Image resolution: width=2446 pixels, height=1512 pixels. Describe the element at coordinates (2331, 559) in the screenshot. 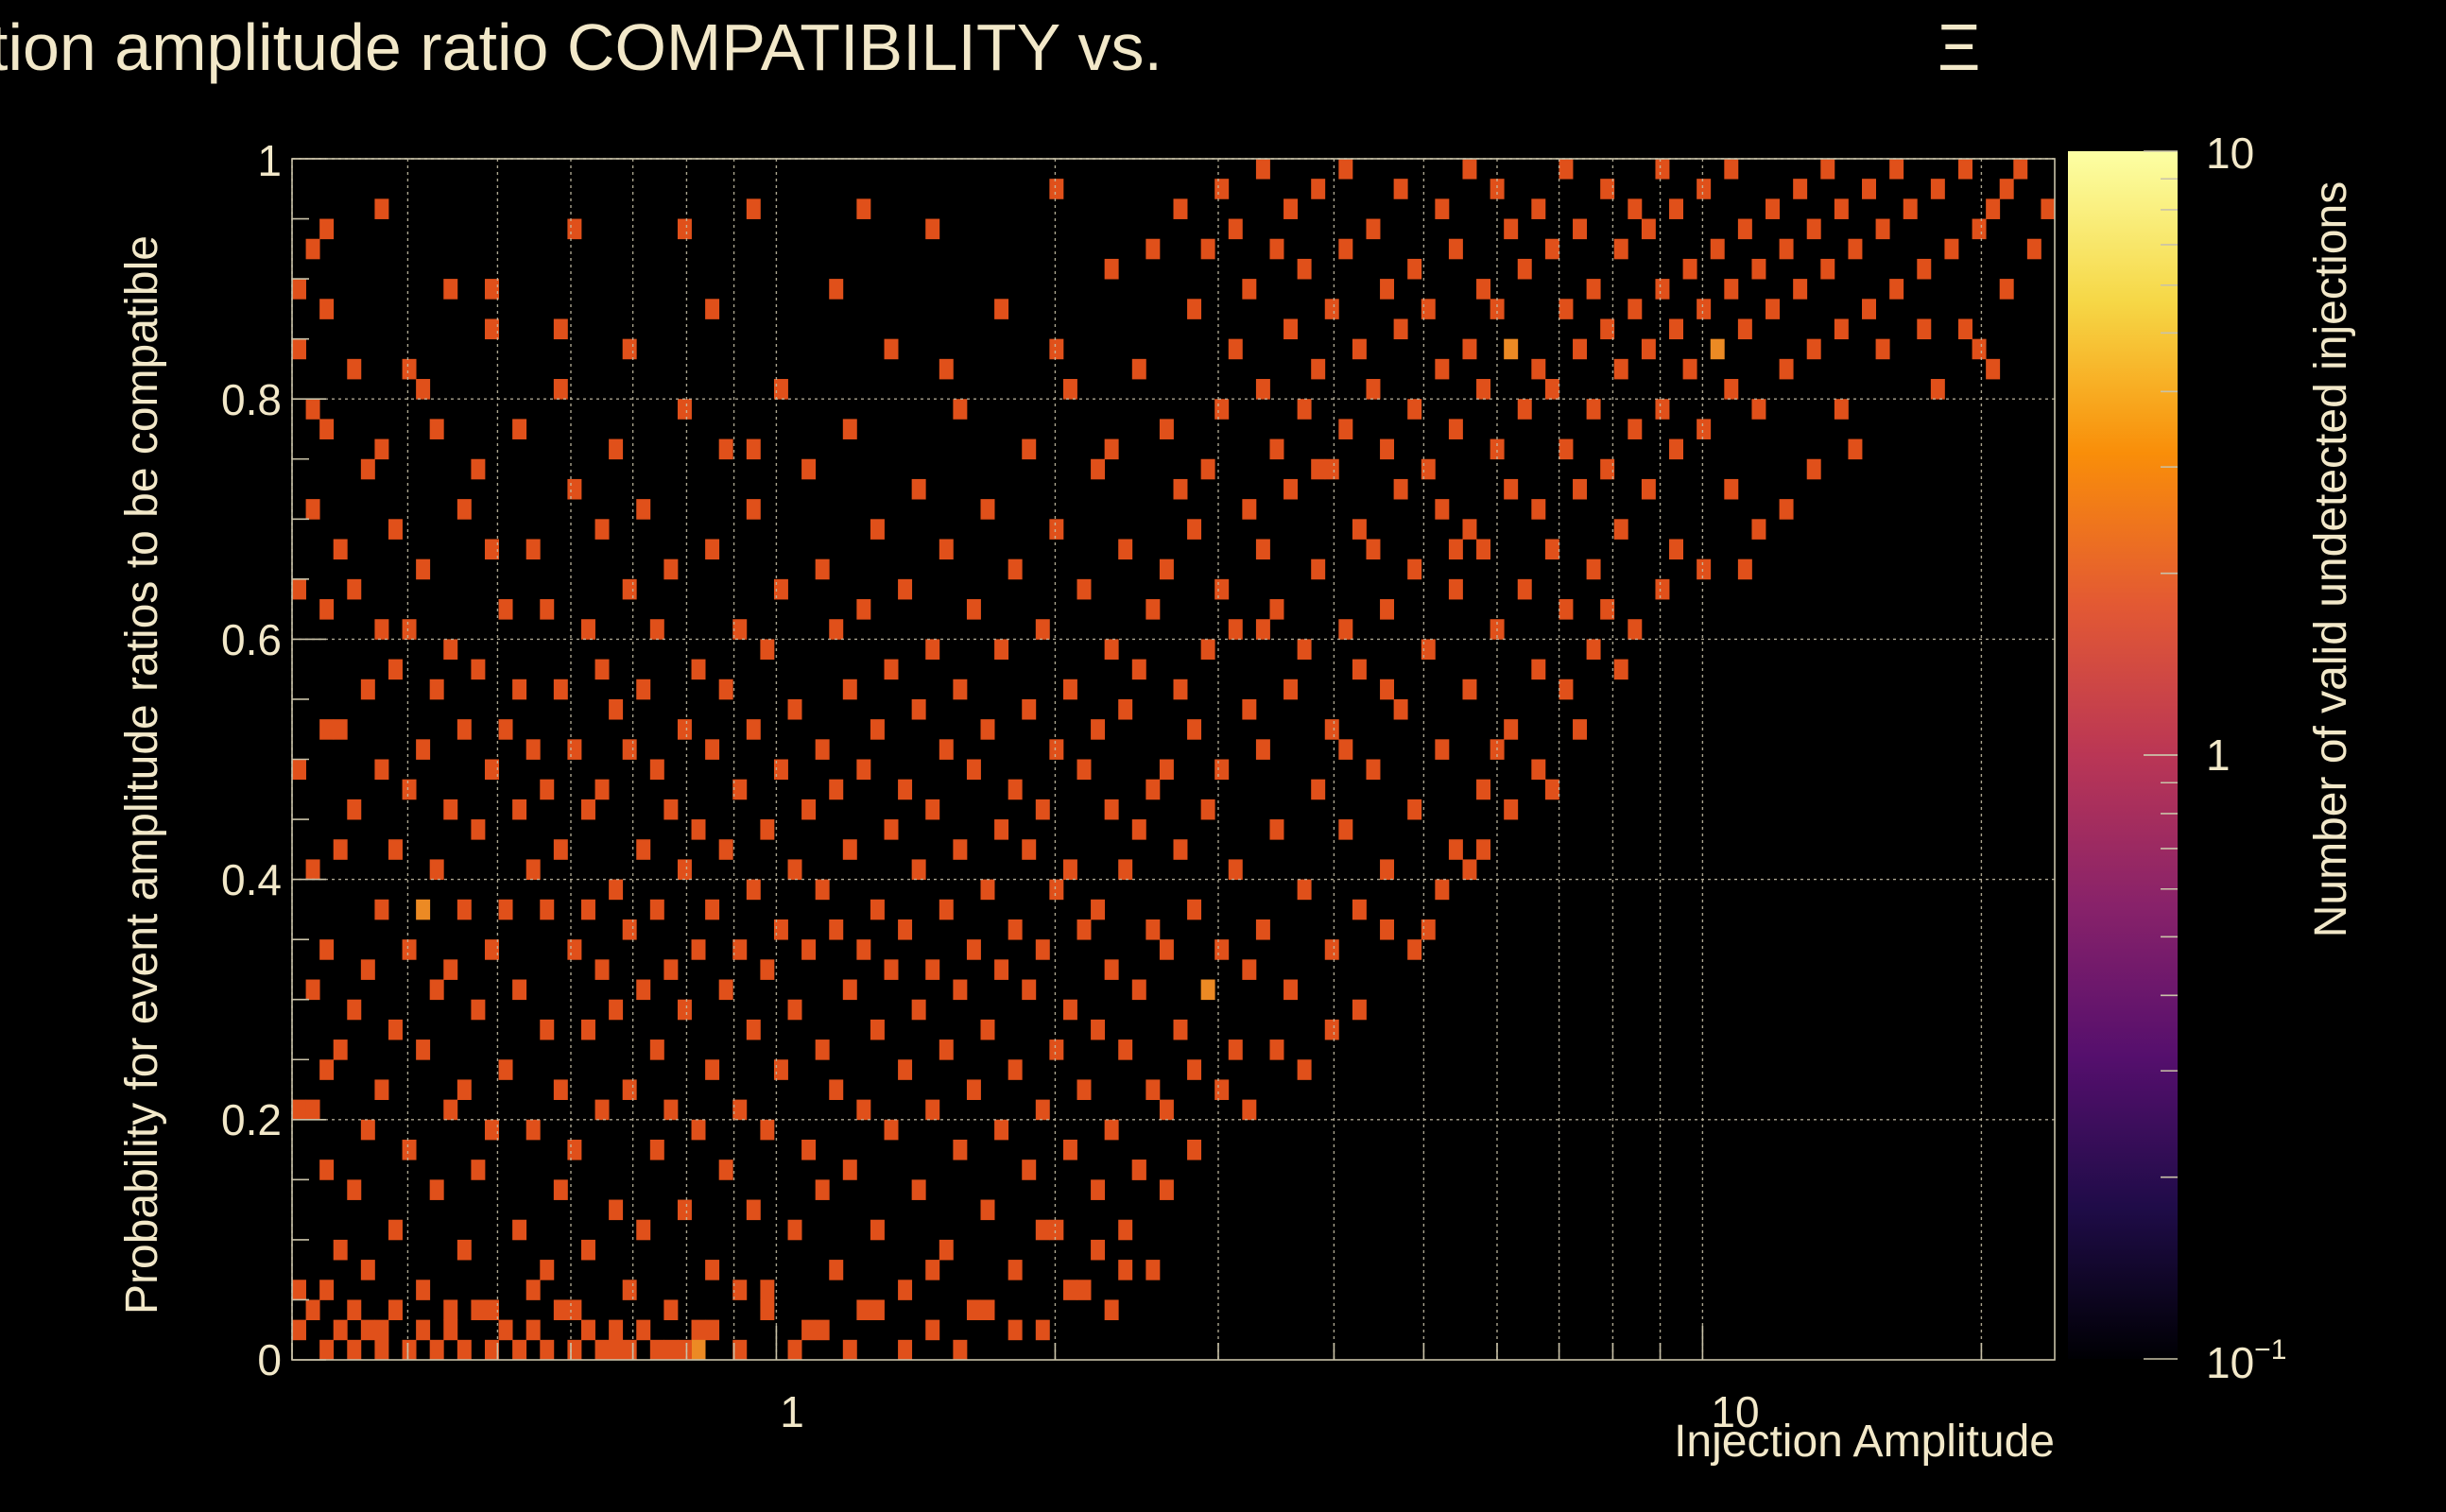

I see `z-axis-label: Number of valid undetected injections` at that location.